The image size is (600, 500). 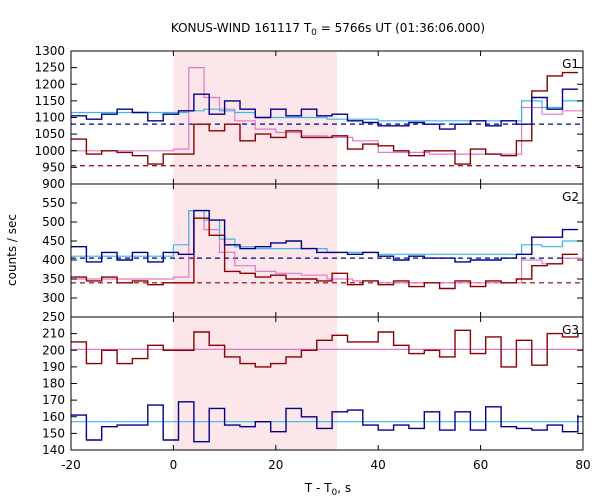 I want to click on g3-y-tick-label: 140, so click(x=53, y=450).